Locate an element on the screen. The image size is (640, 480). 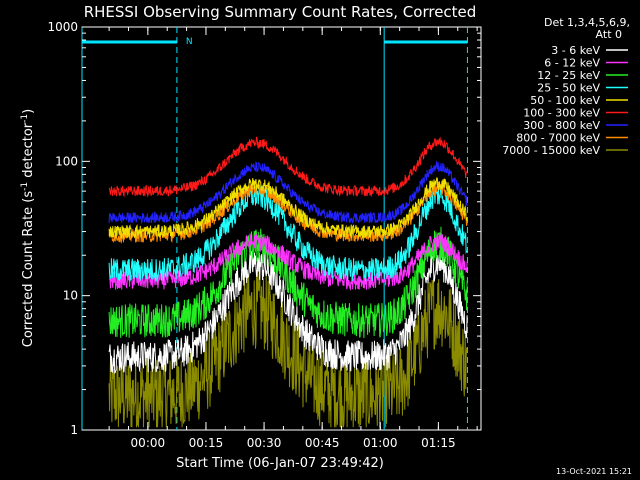
legend-item-label: 300 - 800 keV is located at coordinates (561, 125).